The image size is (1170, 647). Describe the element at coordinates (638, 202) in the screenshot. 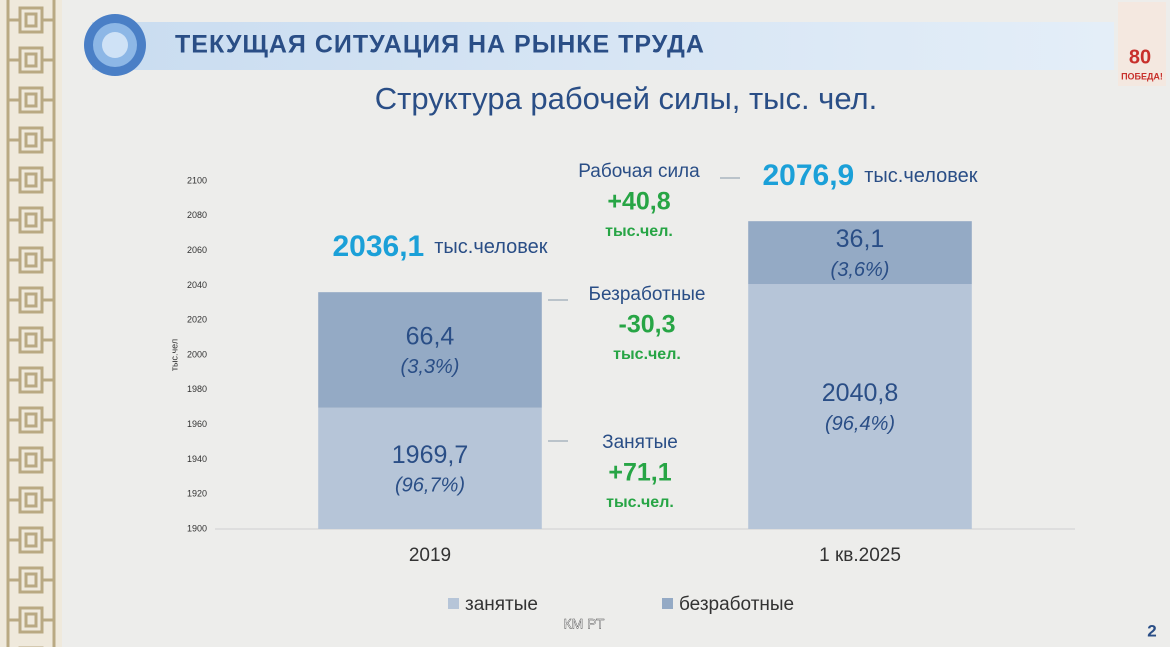

I see `annotation-change: +40,8` at that location.